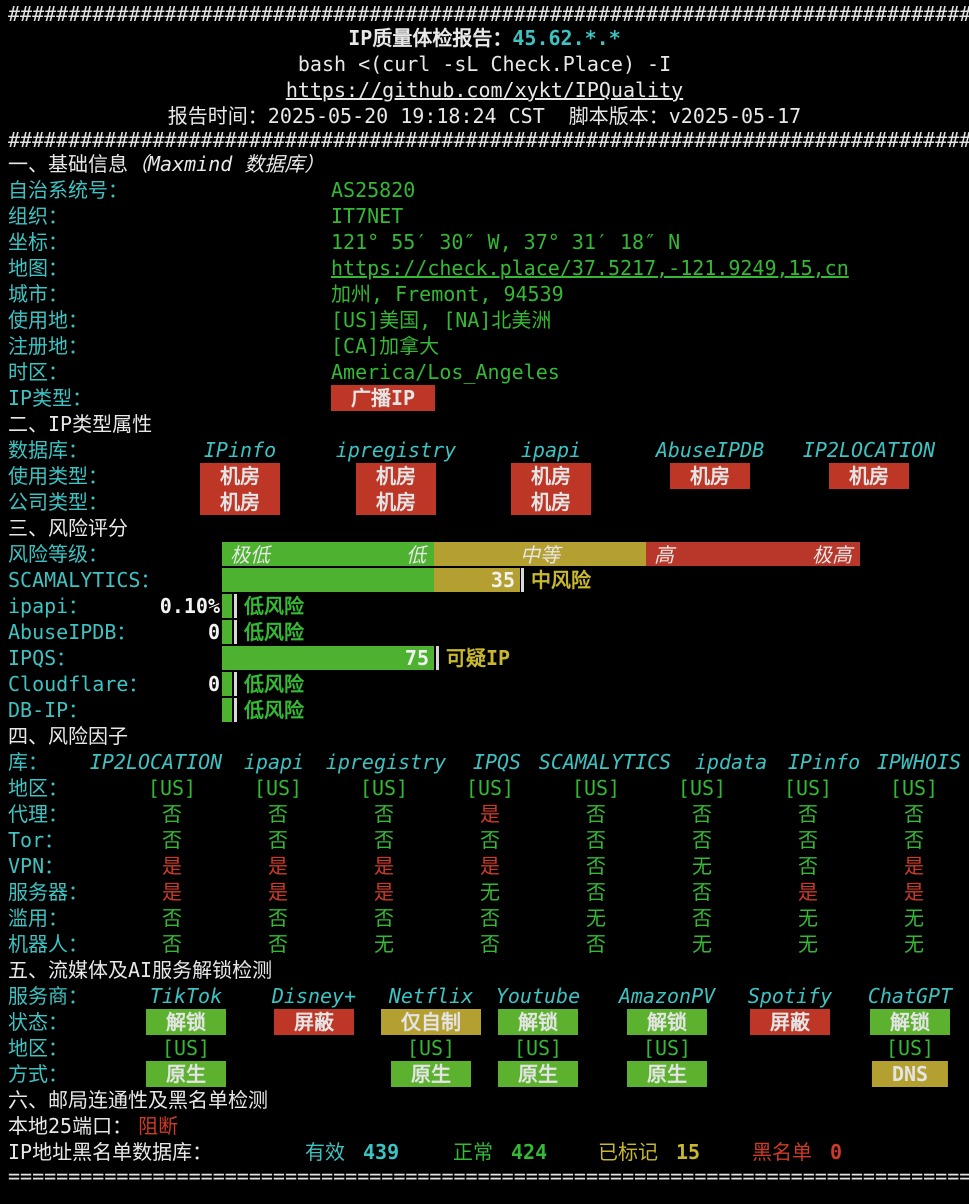 This screenshot has height=1204, width=969. I want to click on coords-value: 121° 55′ 30″ W, 37° 31′ 18″ N, so click(506, 242).